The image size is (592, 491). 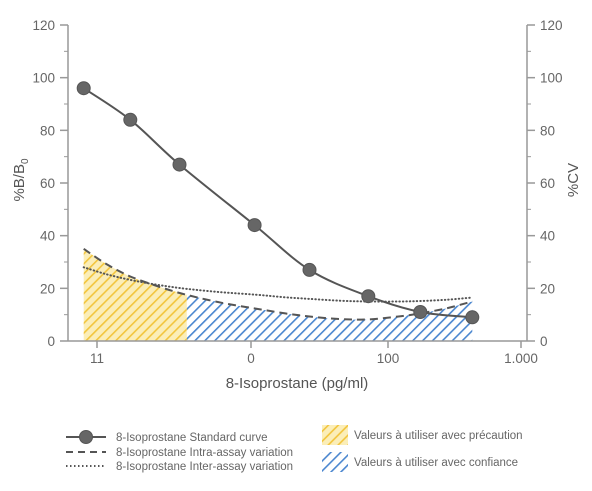 What do you see at coordinates (43, 78) in the screenshot?
I see `y-tick-label-left: 100` at bounding box center [43, 78].